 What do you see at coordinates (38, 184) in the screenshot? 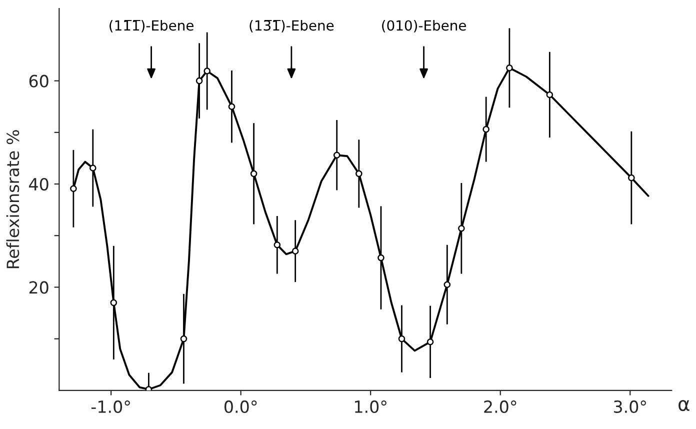
I see `y-tick-label: 40` at bounding box center [38, 184].